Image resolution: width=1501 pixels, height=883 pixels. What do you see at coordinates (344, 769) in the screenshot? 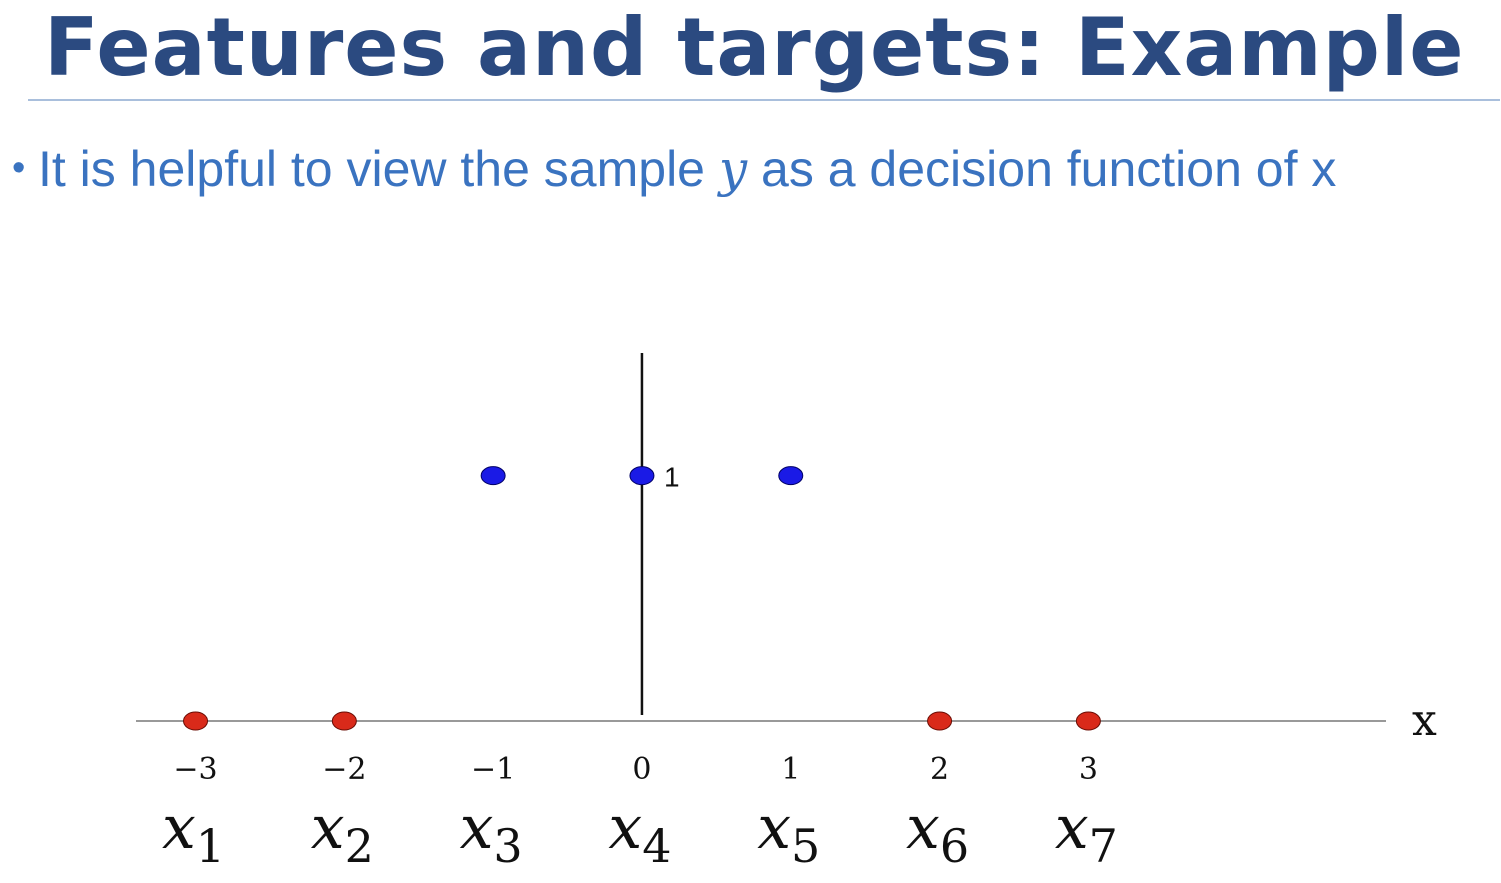
I see `x-tick-label: −2` at bounding box center [344, 769].